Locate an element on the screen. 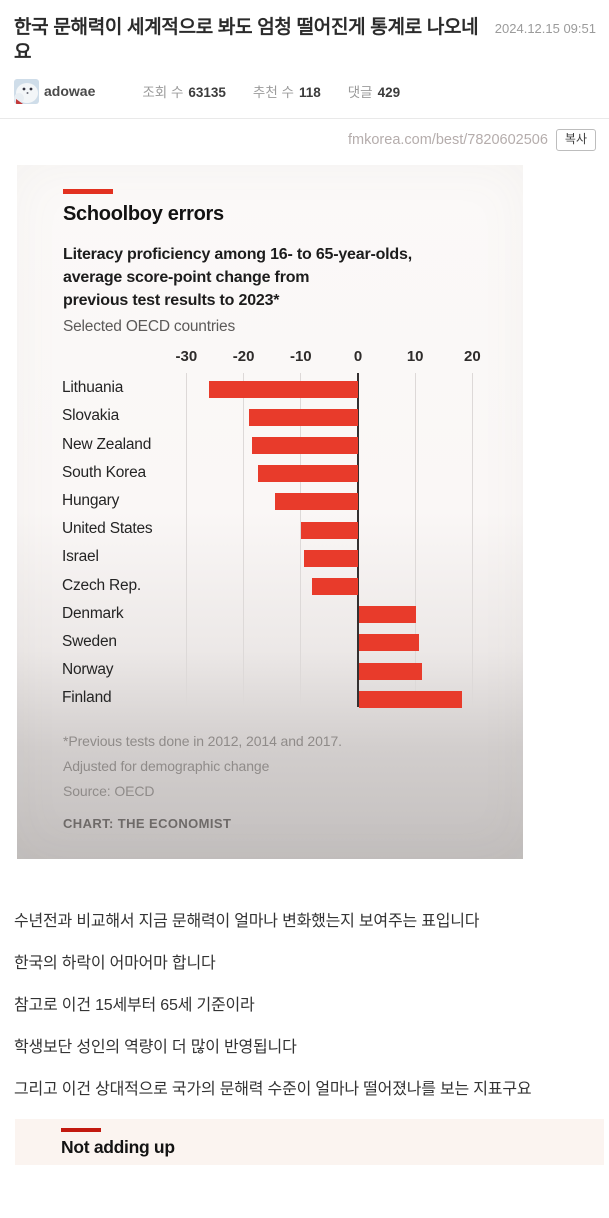  x-axis-tick-label: -20 is located at coordinates (243, 357).